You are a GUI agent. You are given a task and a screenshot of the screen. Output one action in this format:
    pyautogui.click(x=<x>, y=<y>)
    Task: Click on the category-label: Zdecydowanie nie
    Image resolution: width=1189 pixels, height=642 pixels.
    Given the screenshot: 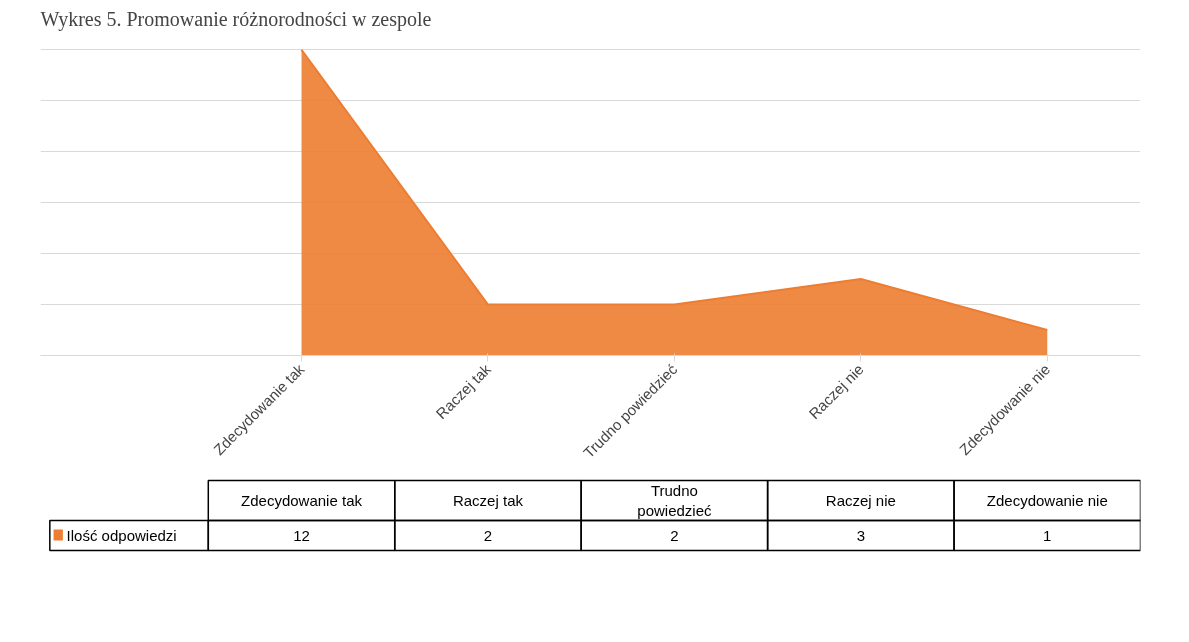 What is the action you would take?
    pyautogui.click(x=1047, y=500)
    